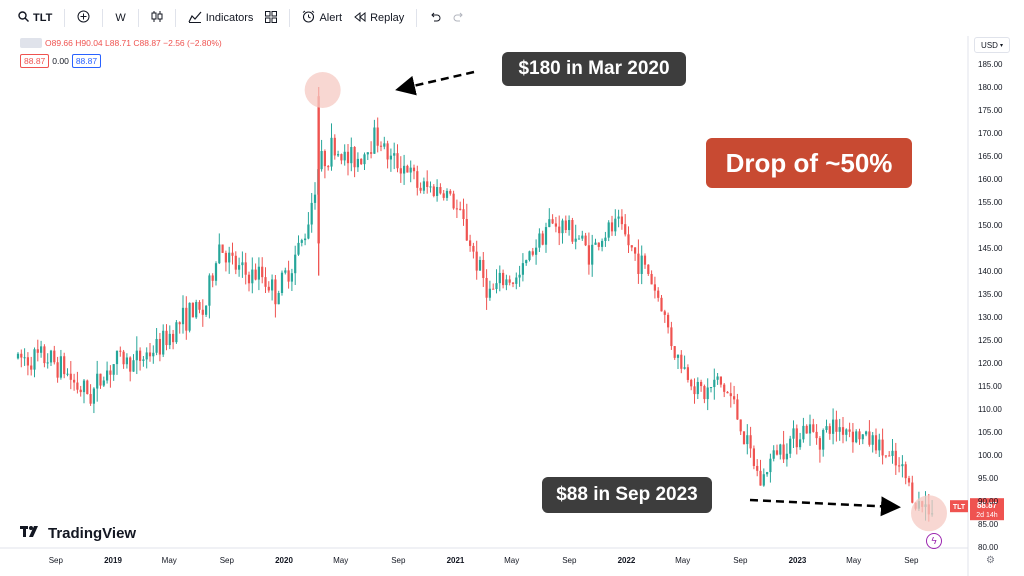 The width and height of the screenshot is (1024, 576). I want to click on peak-candle-body, so click(318, 170).